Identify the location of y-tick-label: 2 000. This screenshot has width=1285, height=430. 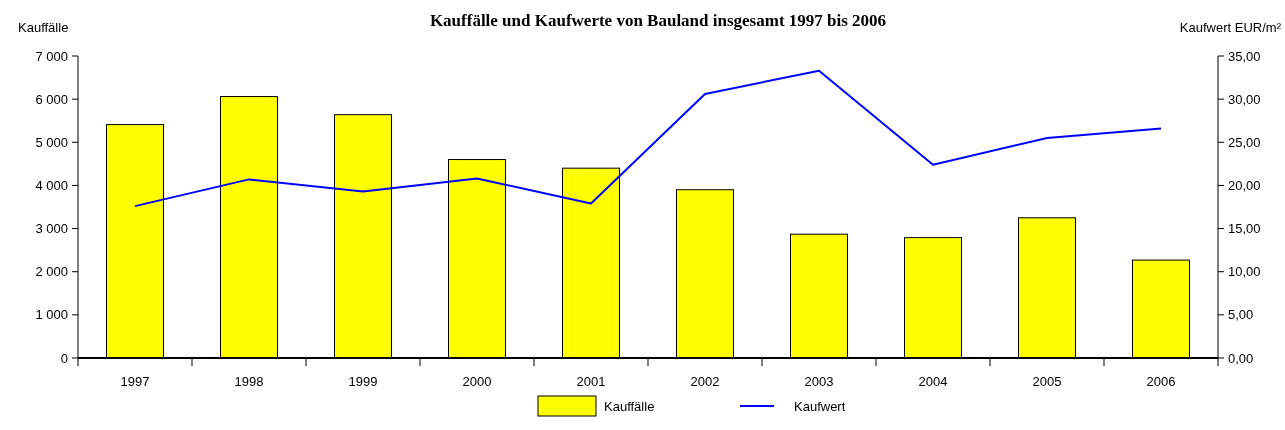
(51, 272).